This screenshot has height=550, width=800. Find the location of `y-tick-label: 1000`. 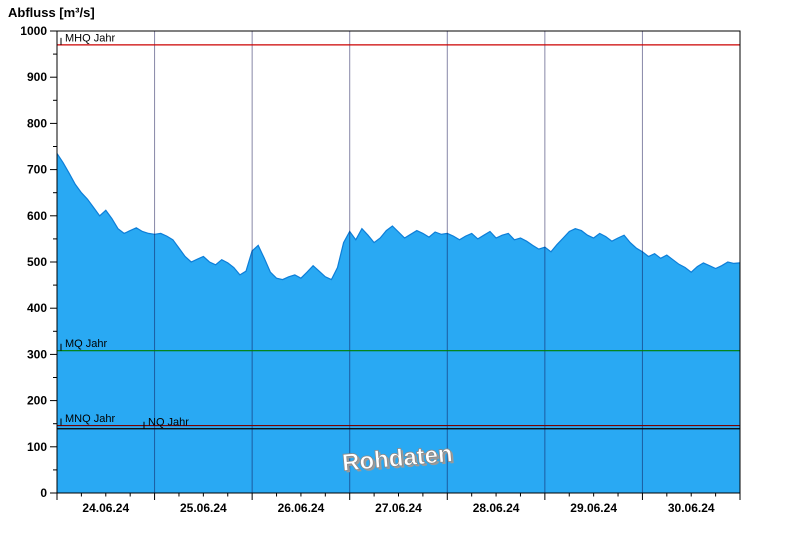

y-tick-label: 1000 is located at coordinates (33, 31).